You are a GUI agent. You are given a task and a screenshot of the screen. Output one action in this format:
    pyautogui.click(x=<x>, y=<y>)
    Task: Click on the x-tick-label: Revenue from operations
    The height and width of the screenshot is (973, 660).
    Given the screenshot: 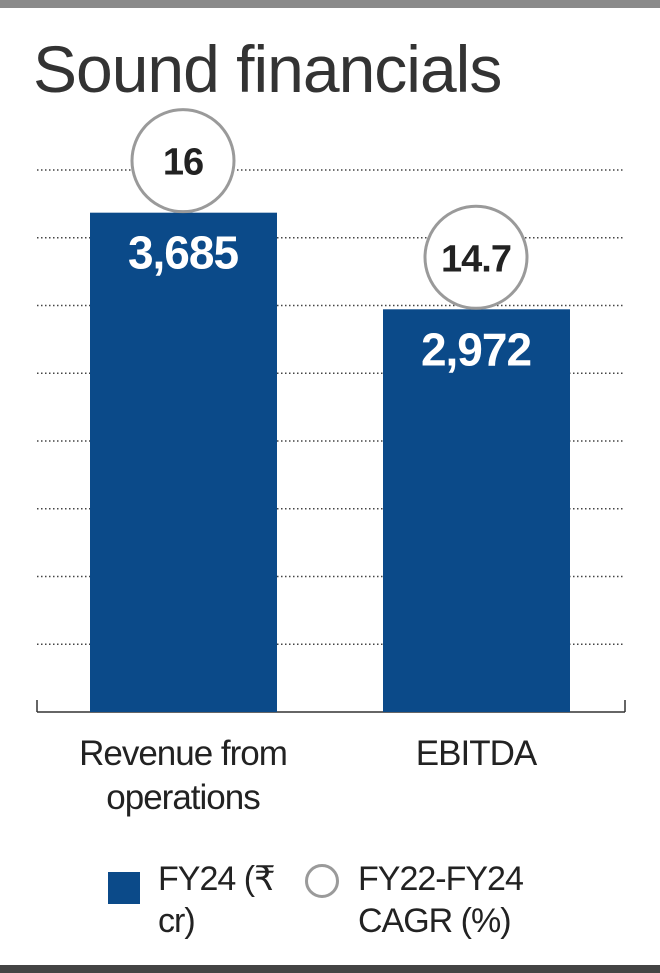 What is the action you would take?
    pyautogui.click(x=183, y=775)
    